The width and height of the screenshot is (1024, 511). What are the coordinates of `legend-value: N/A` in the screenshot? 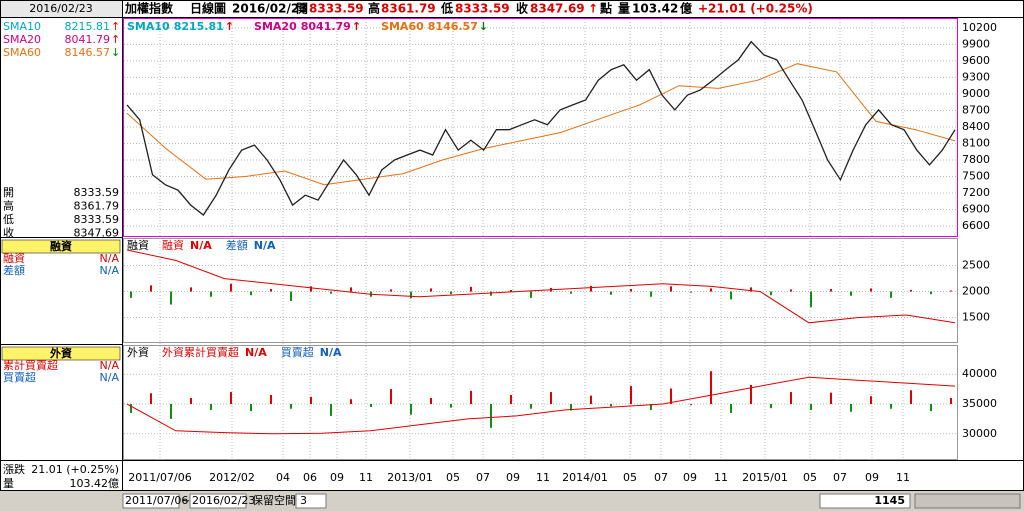 It's located at (265, 245).